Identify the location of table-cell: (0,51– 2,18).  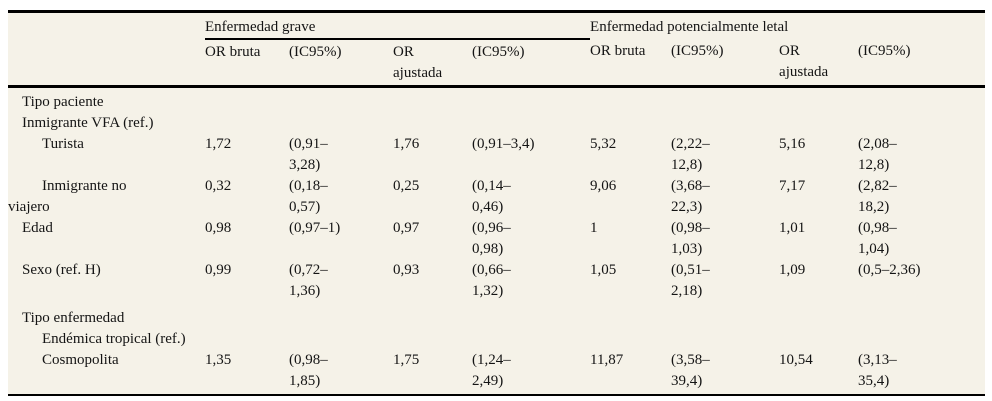
(690, 280).